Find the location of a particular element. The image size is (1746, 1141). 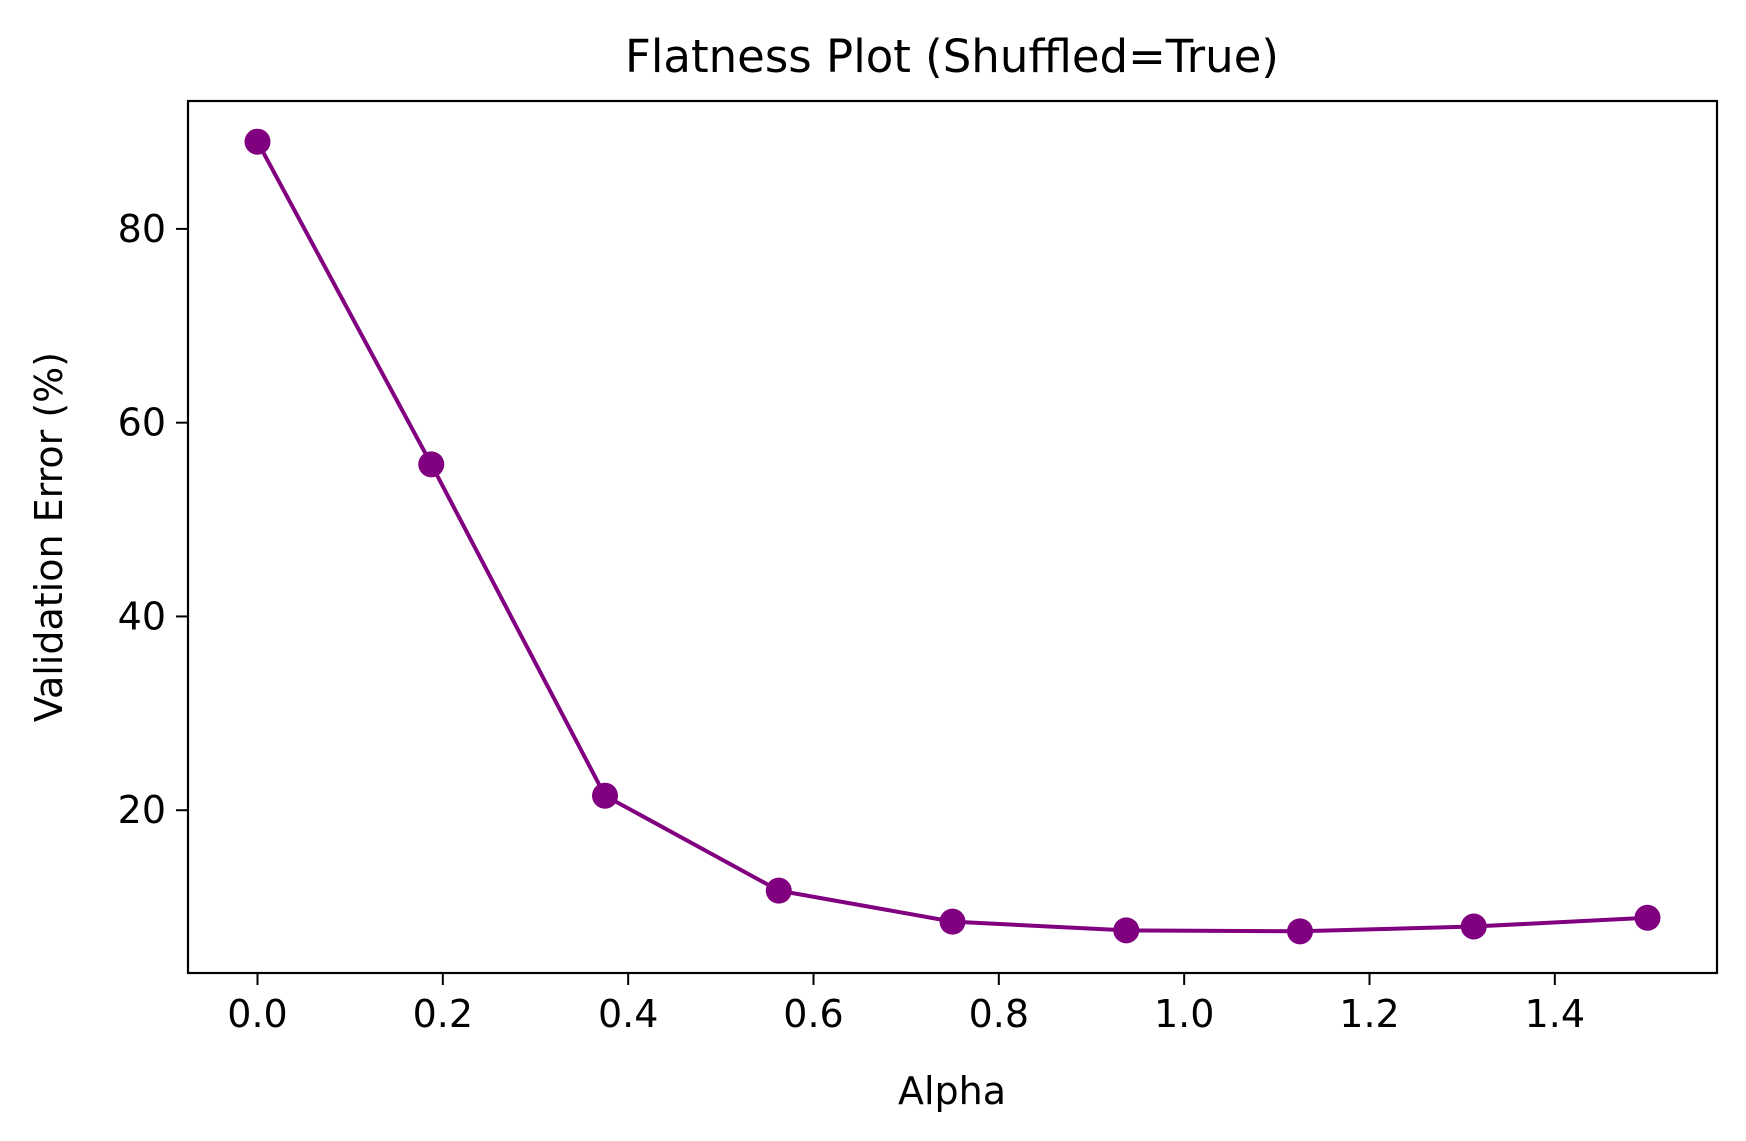

x-tick-label: 0.6 is located at coordinates (813, 1014).